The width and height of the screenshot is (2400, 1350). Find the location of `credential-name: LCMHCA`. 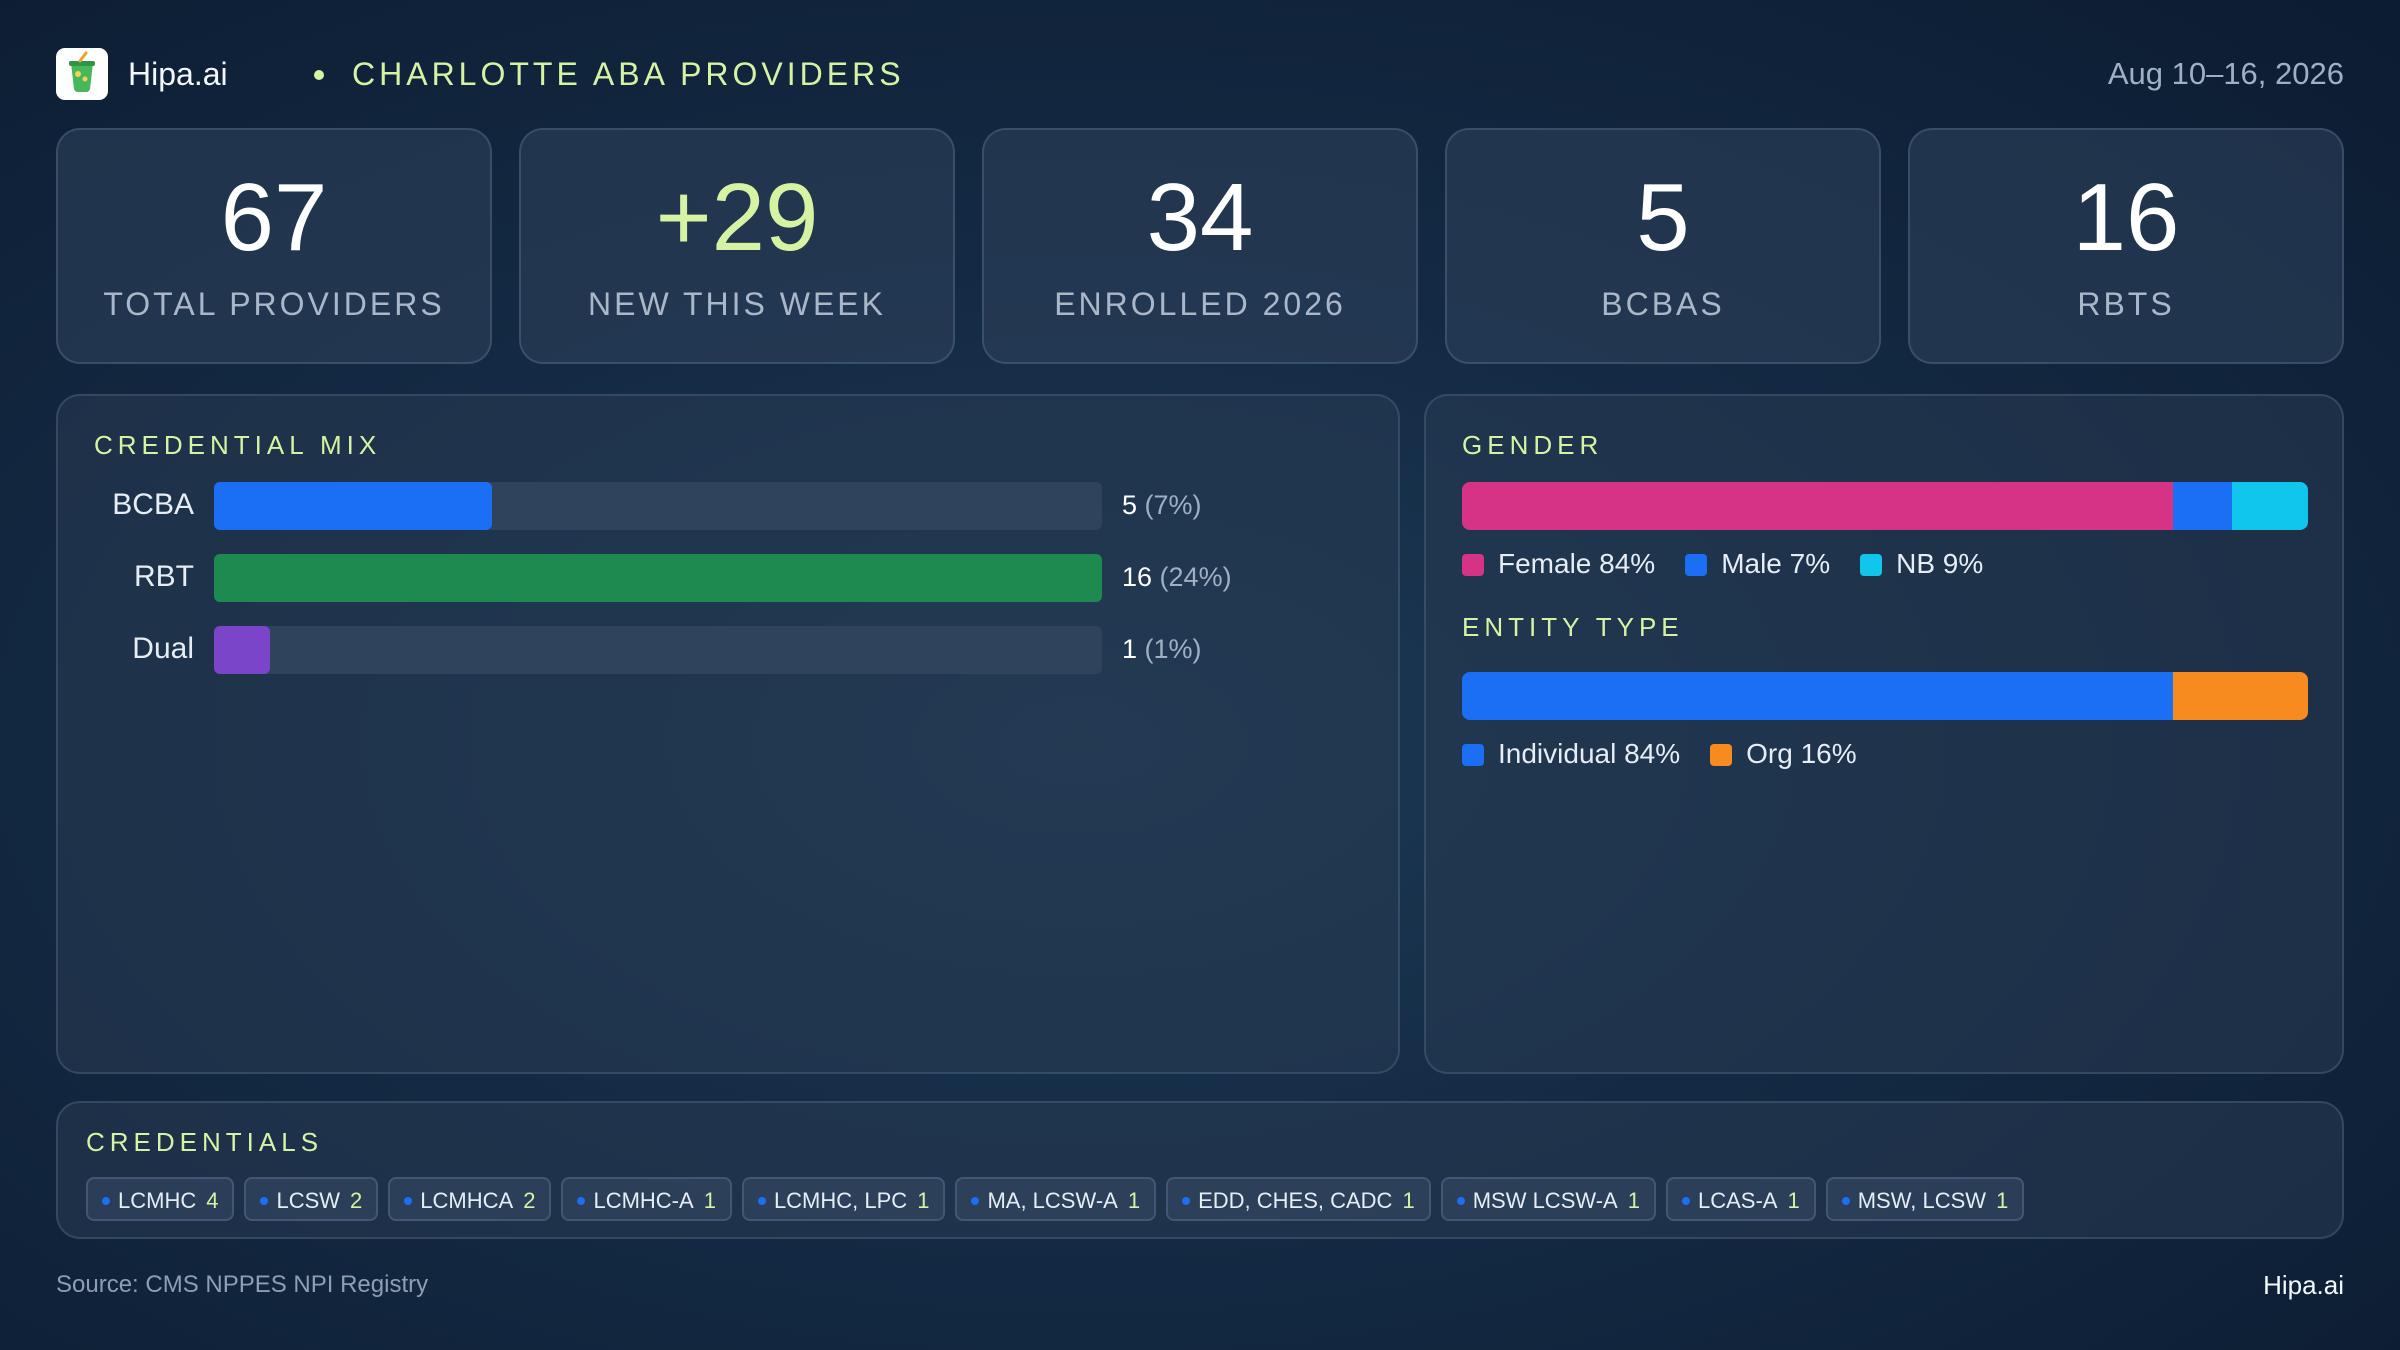

credential-name: LCMHCA is located at coordinates (467, 1200).